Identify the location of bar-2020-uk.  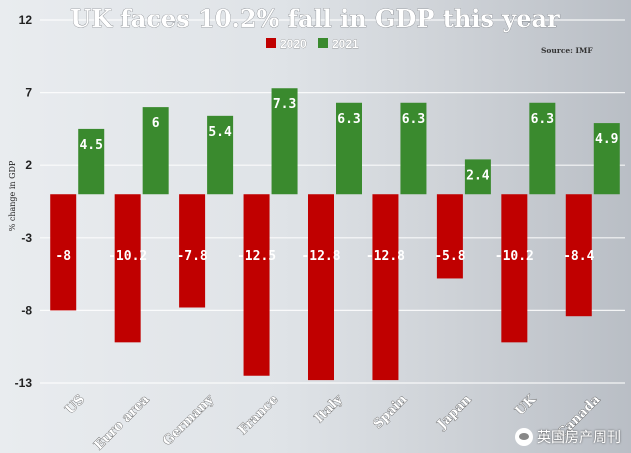
(514, 268).